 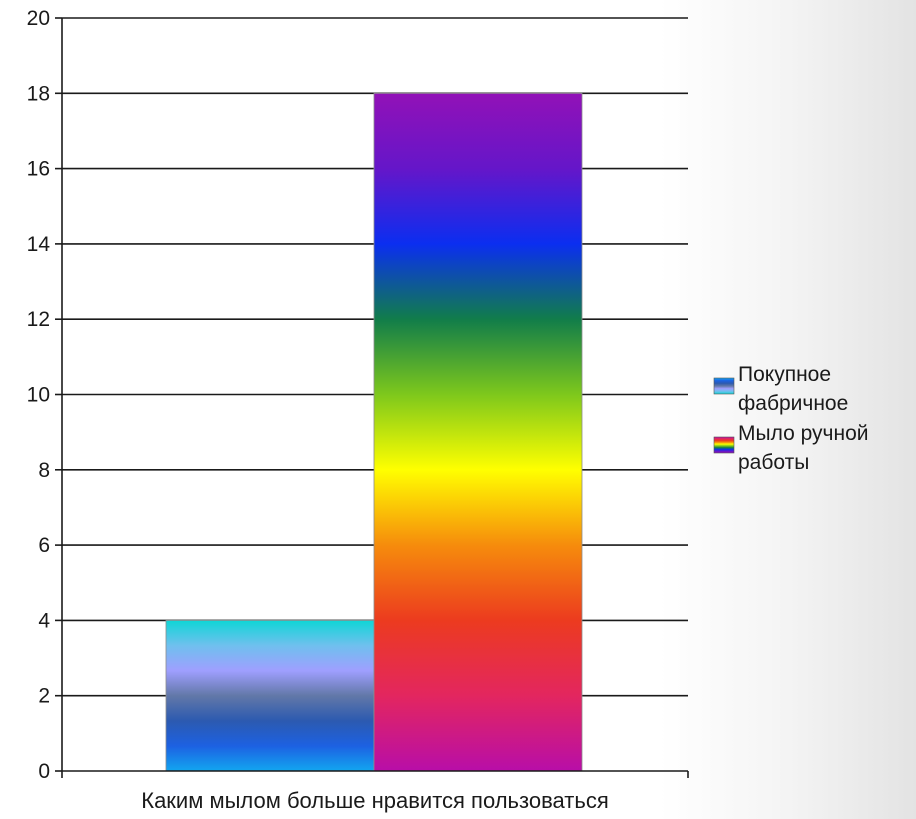 What do you see at coordinates (270, 696) in the screenshot?
I see `bar-purchased-soap` at bounding box center [270, 696].